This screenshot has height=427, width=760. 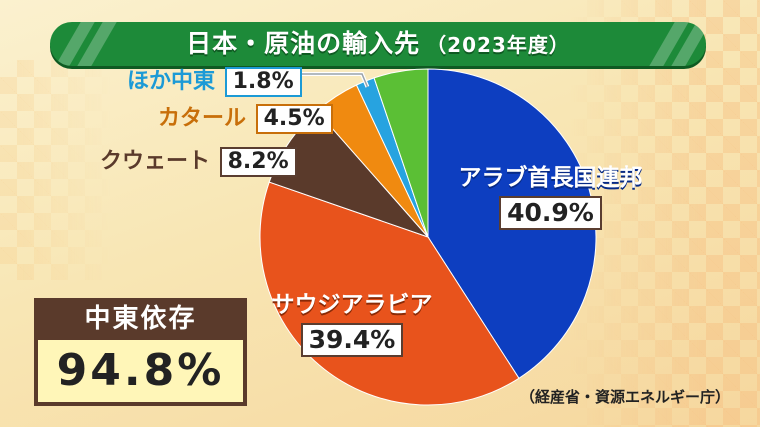 I want to click on chart-title-year: （2023年度）, so click(x=498, y=45).